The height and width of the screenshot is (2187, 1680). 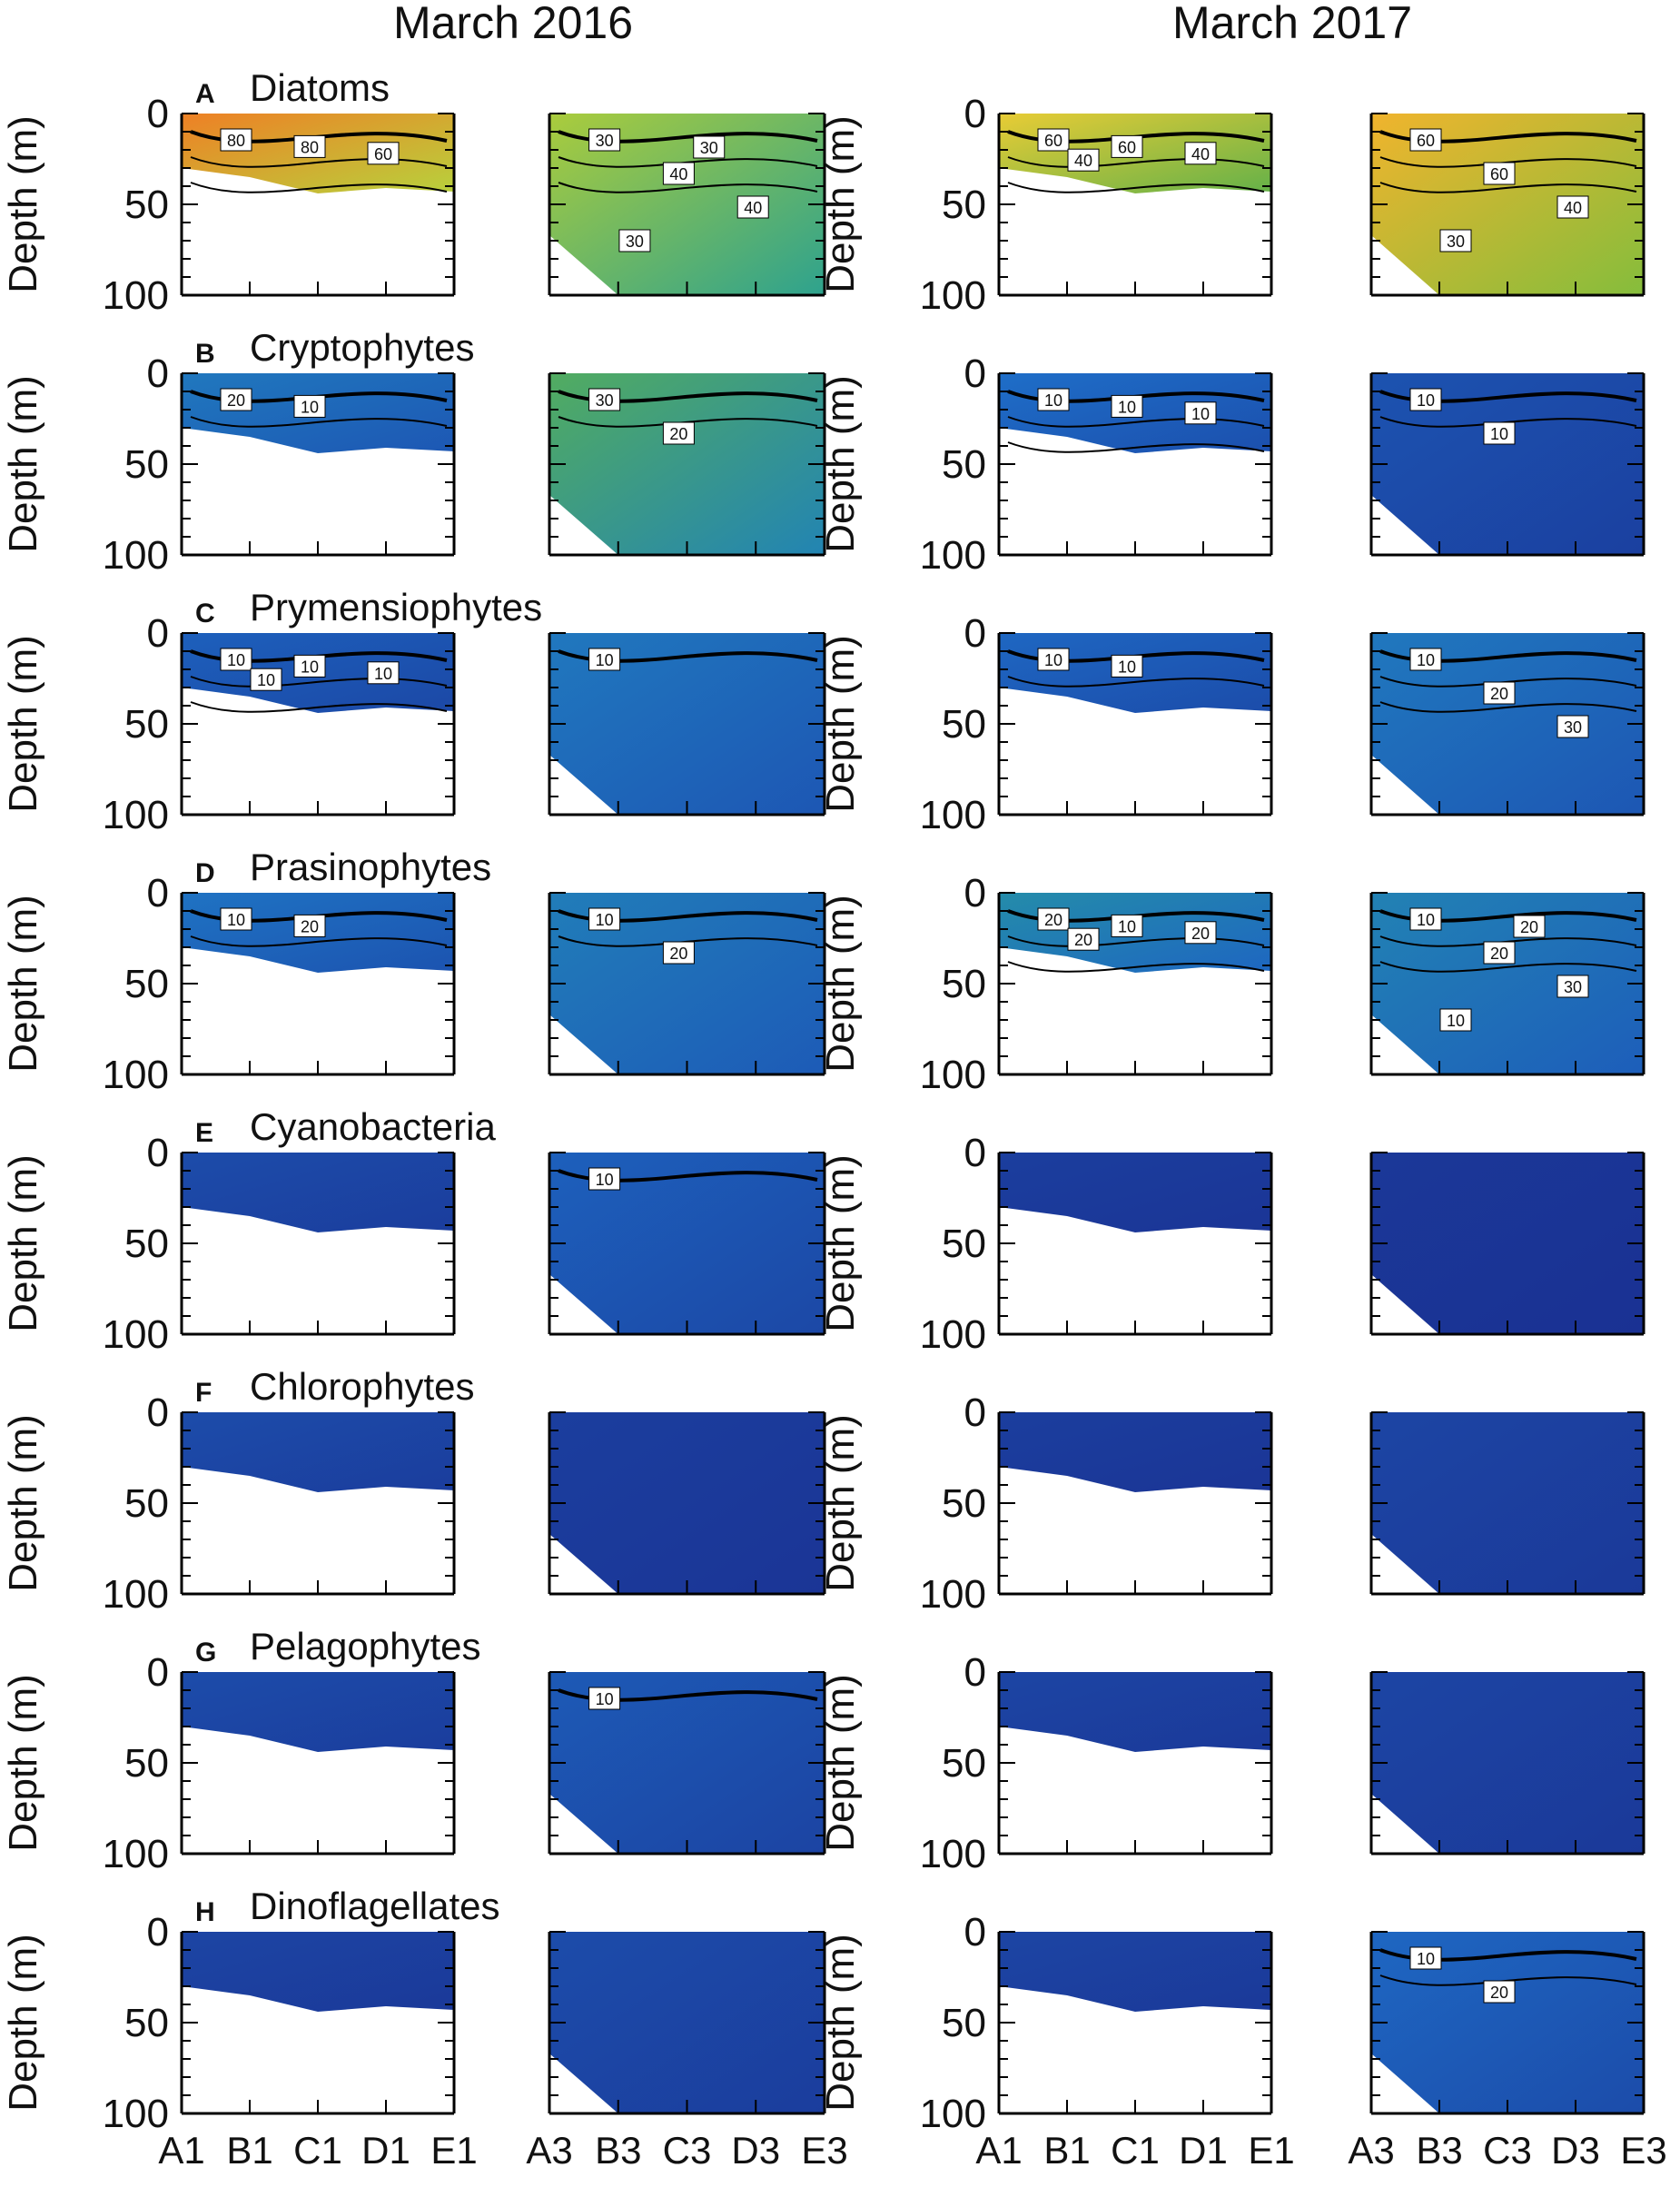 I want to click on contour-label: 30, so click(x=1456, y=242).